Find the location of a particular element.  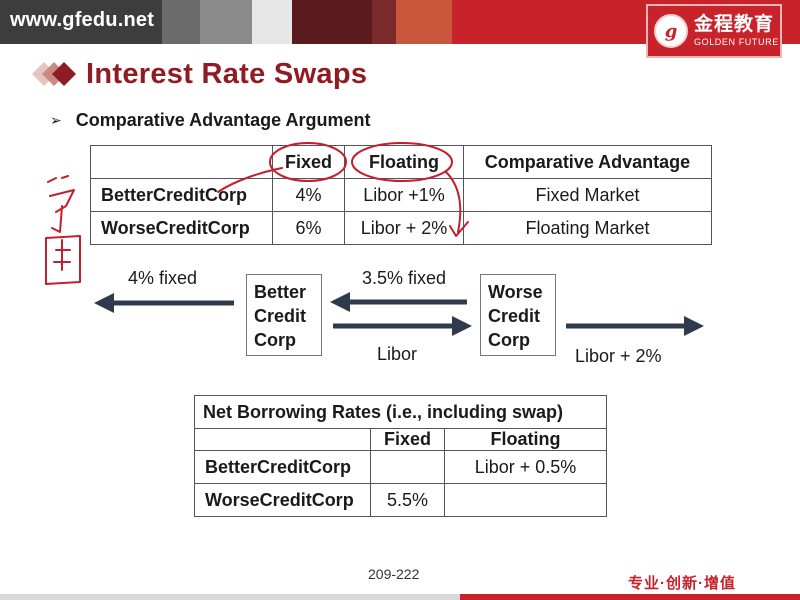

annotation-check-mark is located at coordinates (459, 229).